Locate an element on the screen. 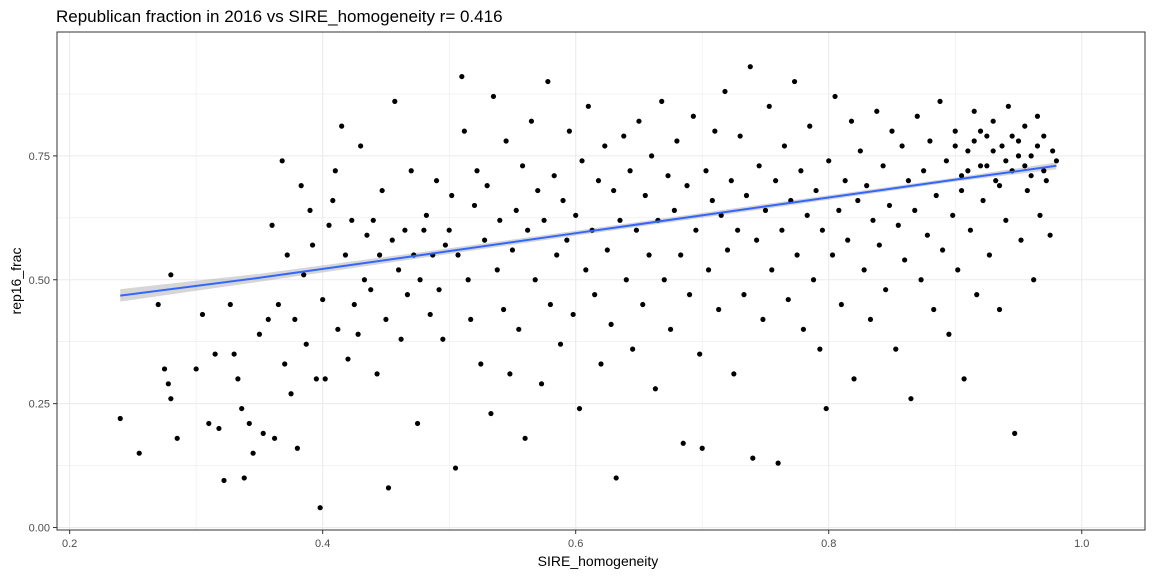  x-tick-label: 0.2 is located at coordinates (69, 544).